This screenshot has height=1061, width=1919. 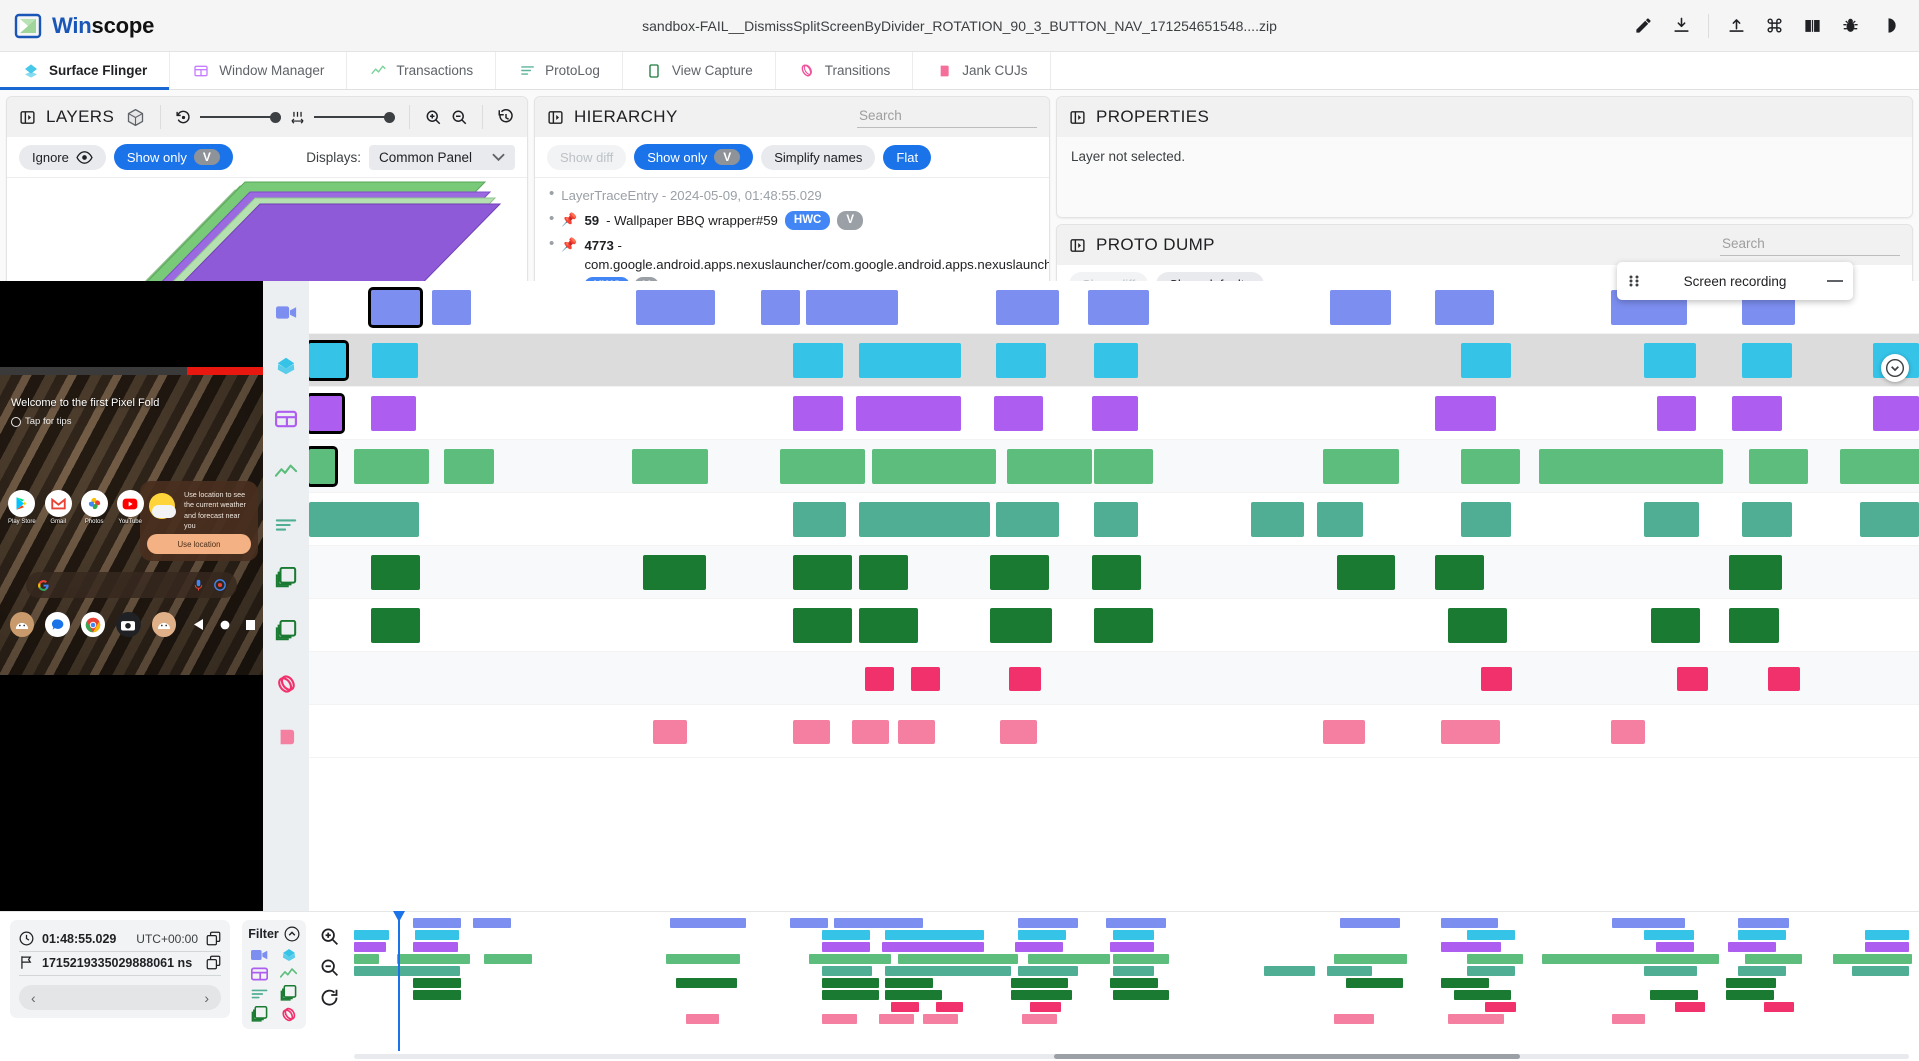 What do you see at coordinates (131, 585) in the screenshot?
I see `google-search-bar` at bounding box center [131, 585].